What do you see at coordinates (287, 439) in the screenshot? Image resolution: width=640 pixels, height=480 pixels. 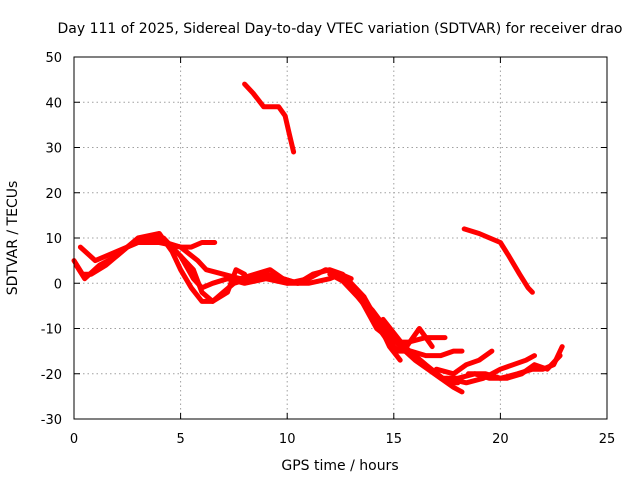 I see `x-tick-label: 10` at bounding box center [287, 439].